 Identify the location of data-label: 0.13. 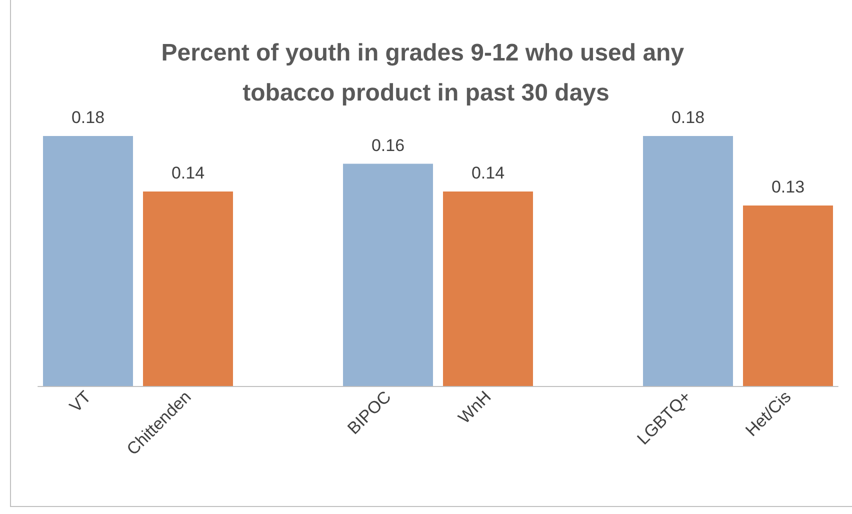
(788, 186).